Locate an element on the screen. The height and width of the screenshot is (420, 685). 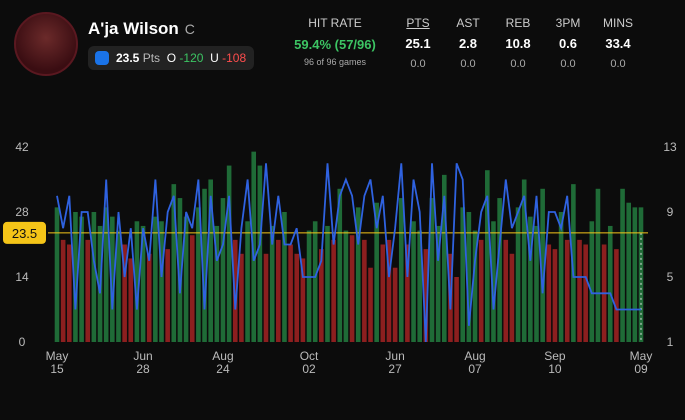
threshold-badge is located at coordinates (24, 232).